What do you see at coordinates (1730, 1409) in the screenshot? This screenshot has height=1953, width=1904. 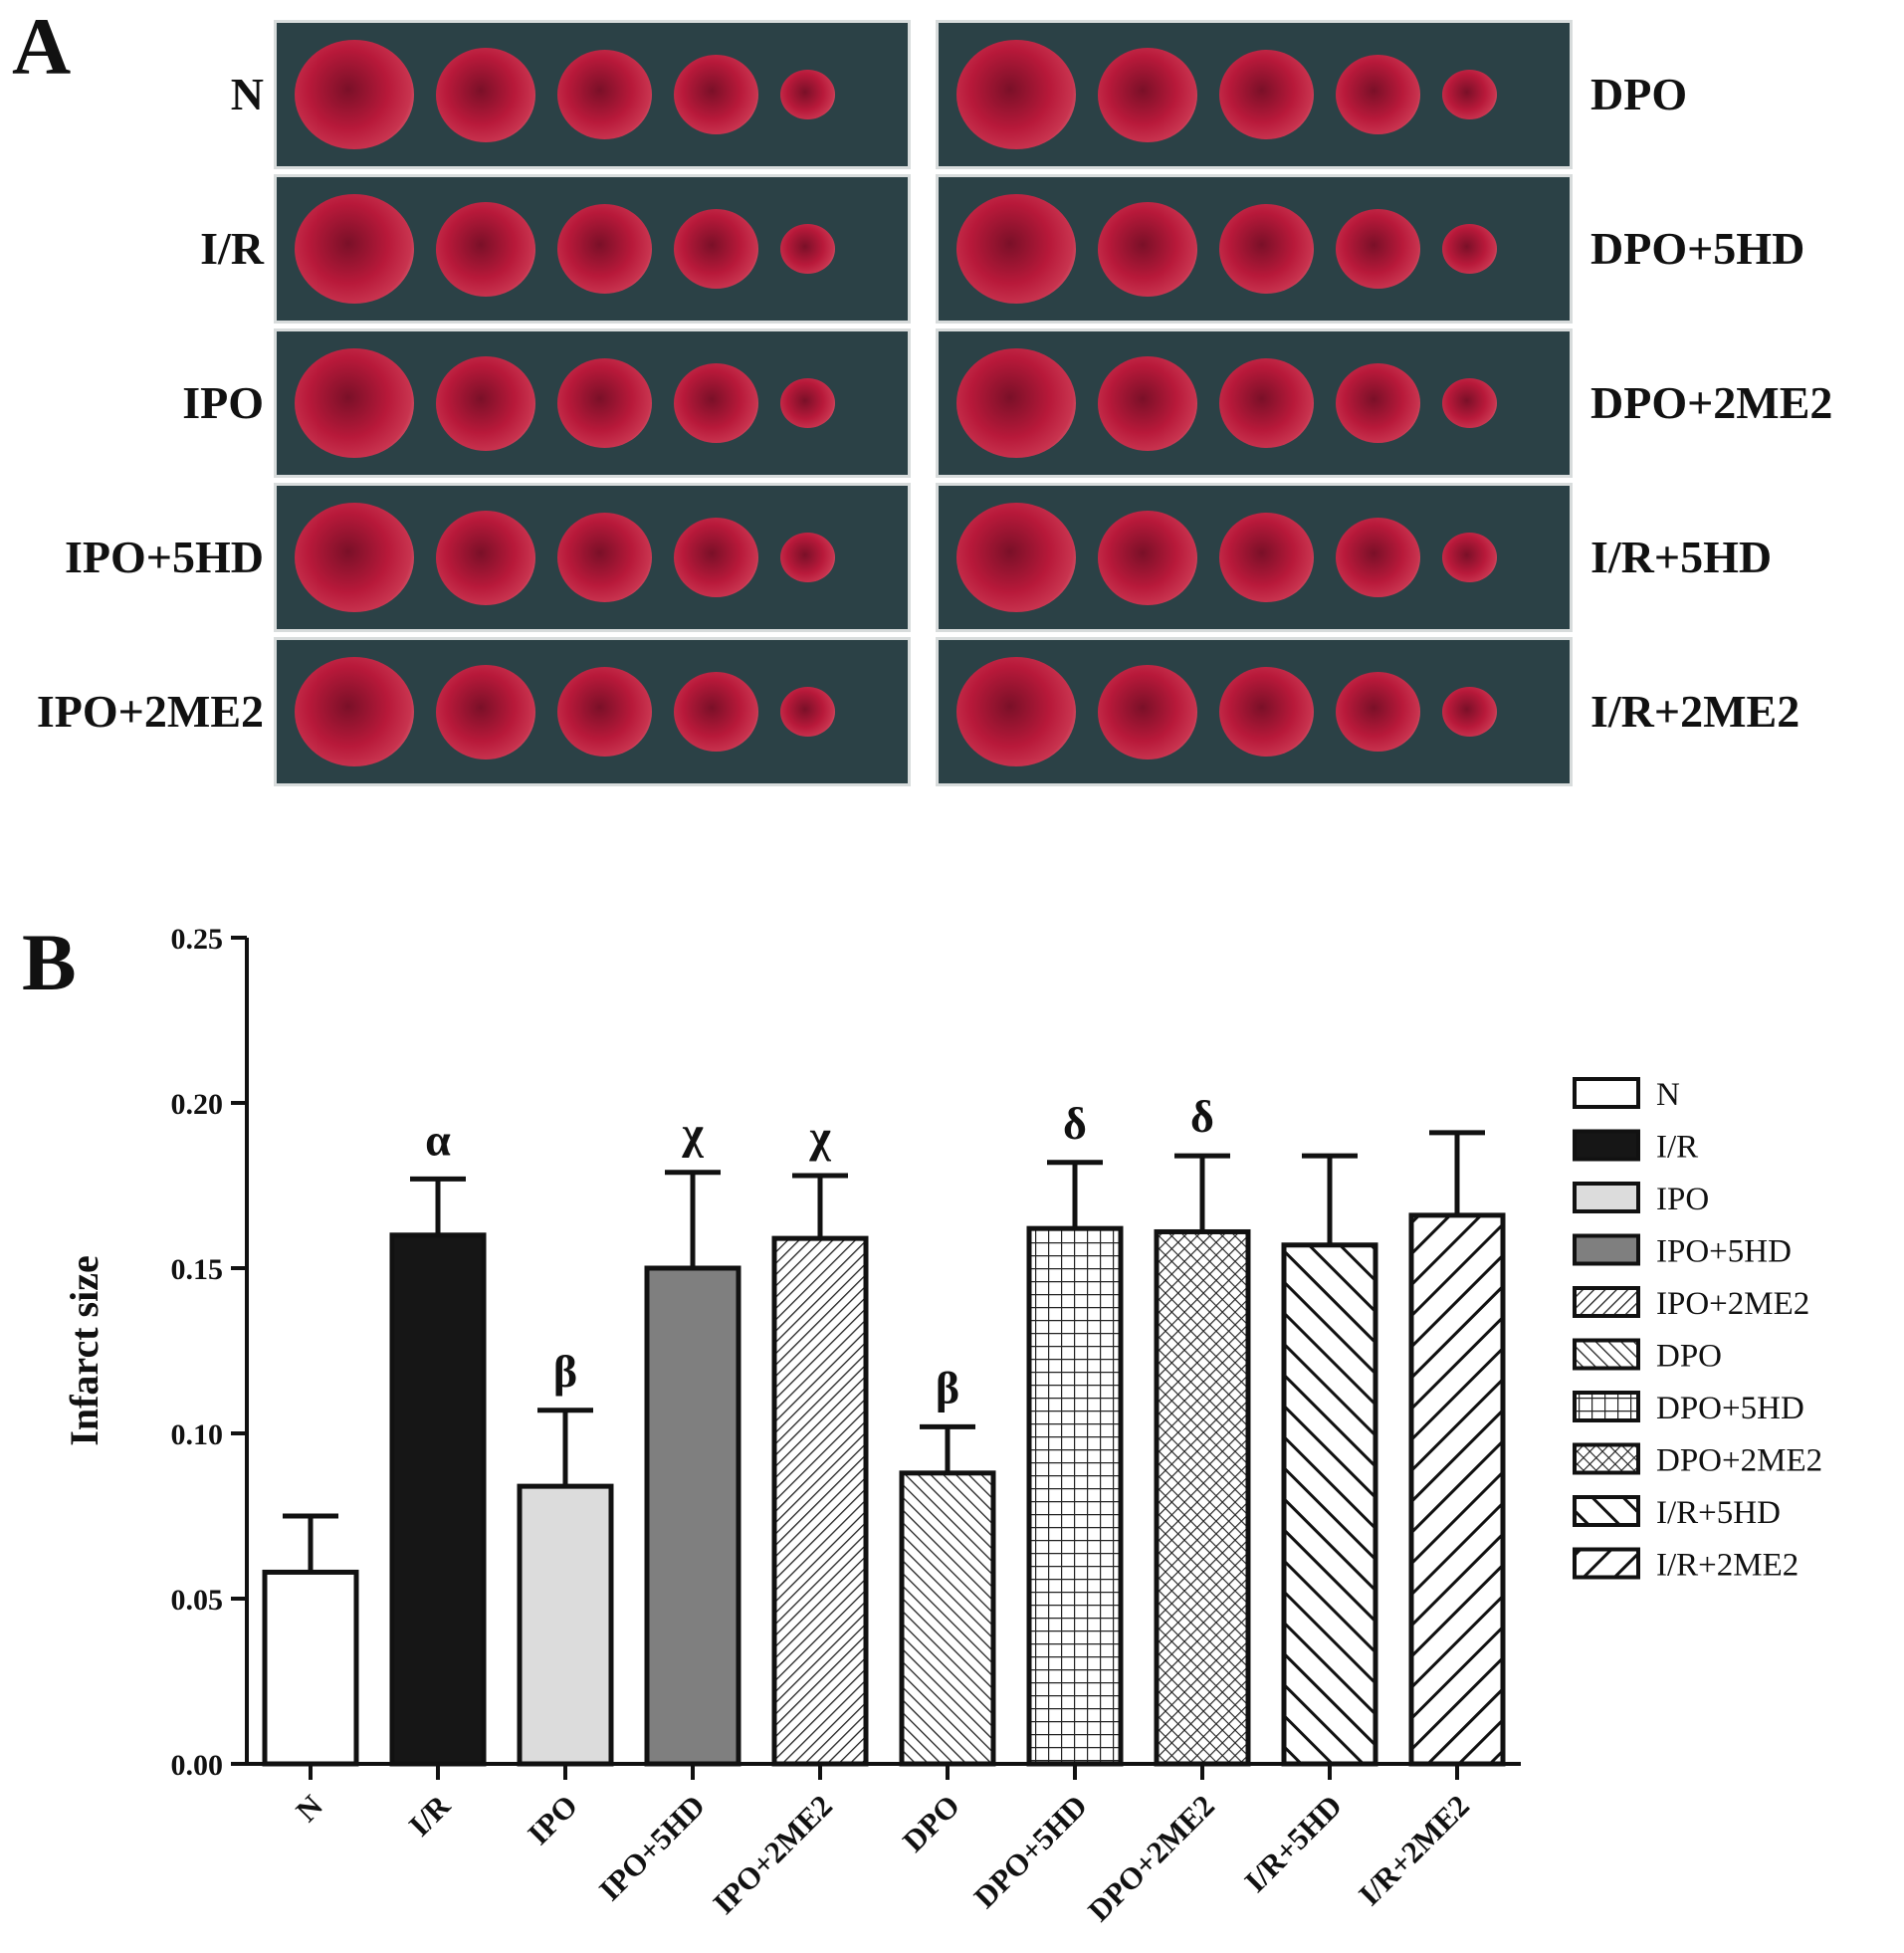 I see `legend-label: DPO+5HD` at bounding box center [1730, 1409].